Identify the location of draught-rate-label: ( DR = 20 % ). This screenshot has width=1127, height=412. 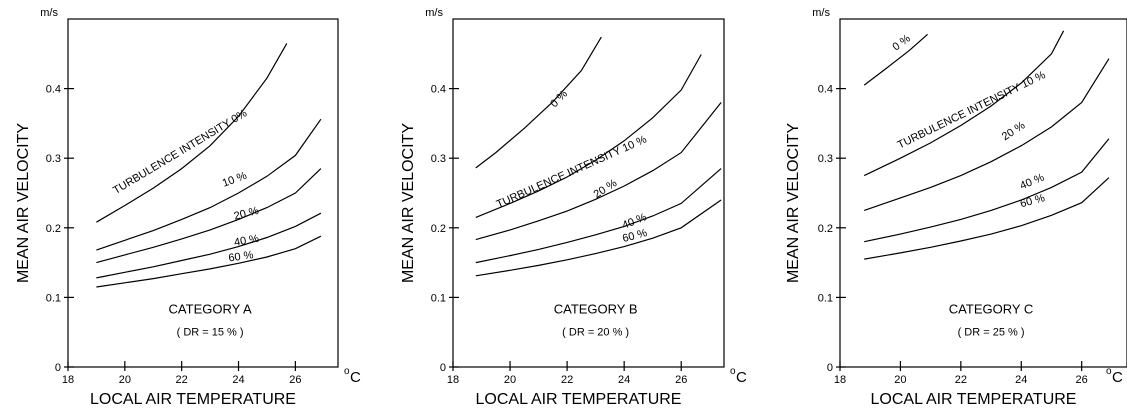
(595, 333).